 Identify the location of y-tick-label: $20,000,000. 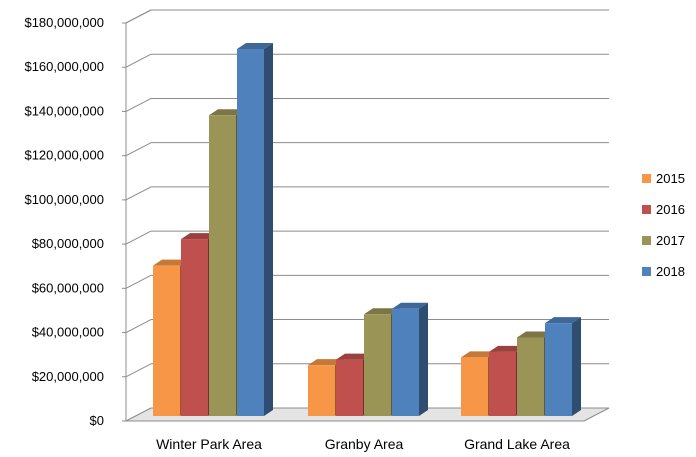
(68, 376).